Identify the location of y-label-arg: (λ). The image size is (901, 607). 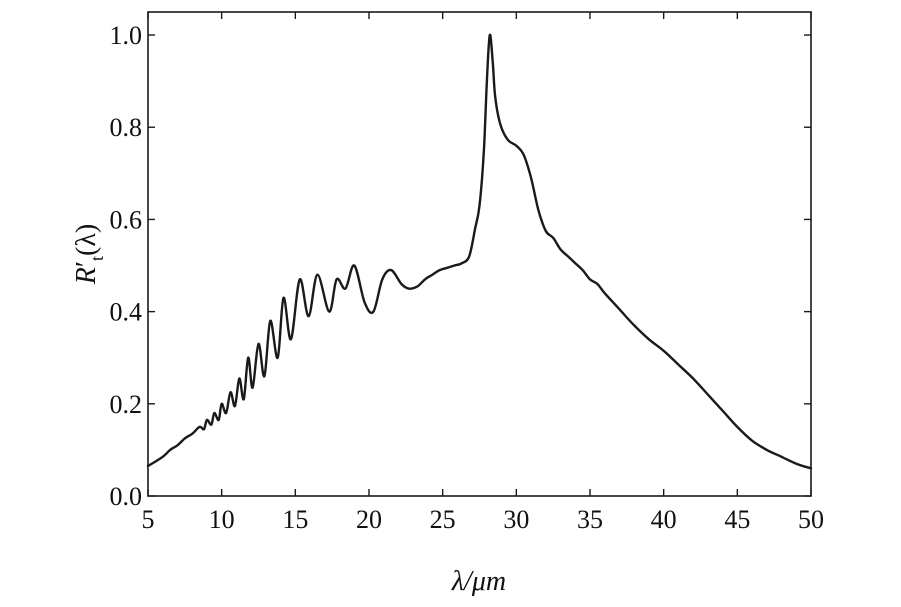
(86, 240).